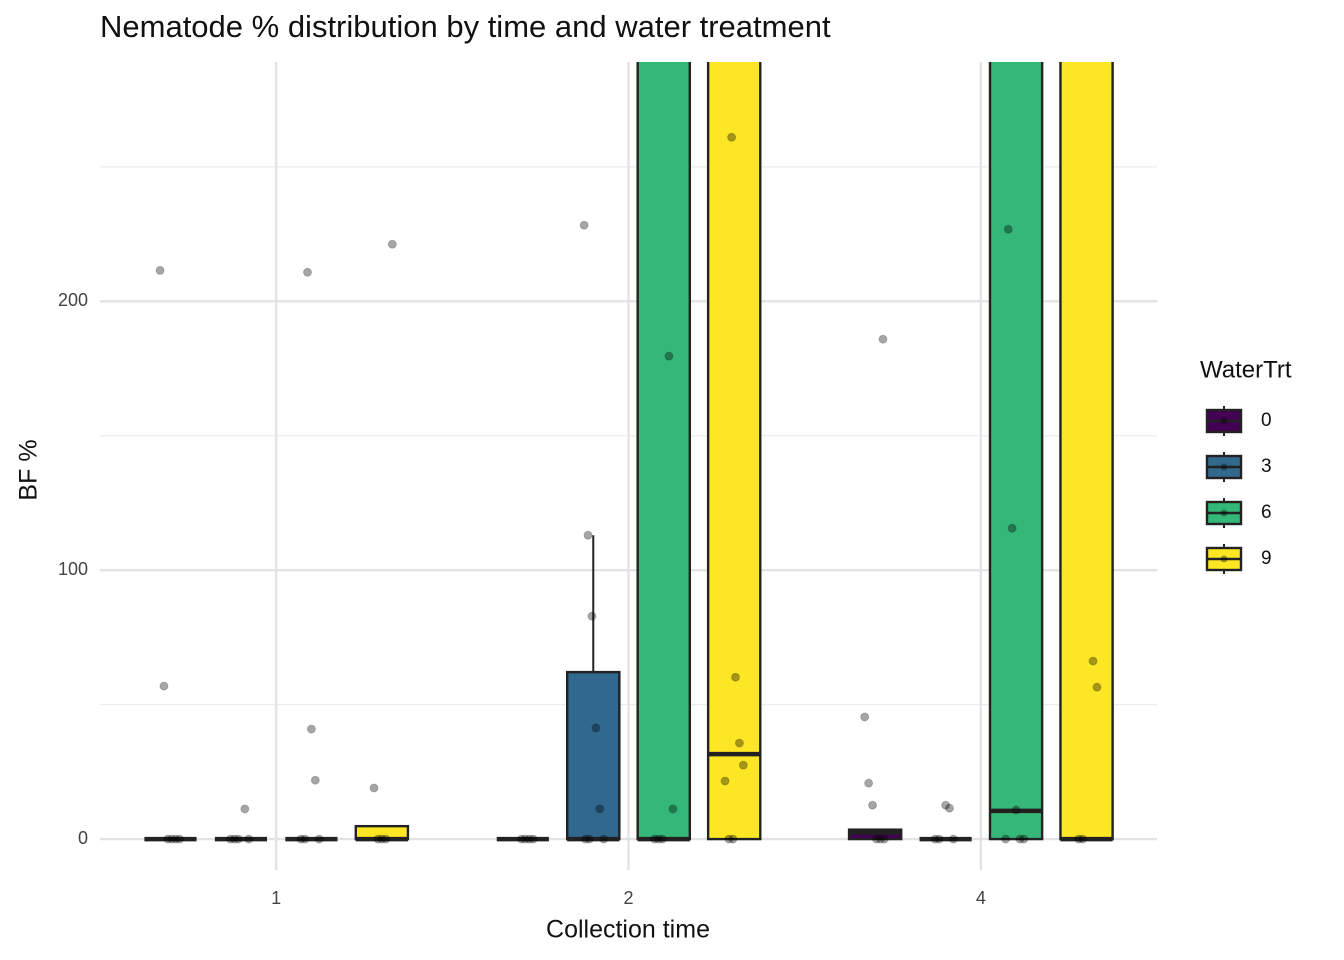 The image size is (1344, 960). I want to click on legend-label: 0, so click(1266, 420).